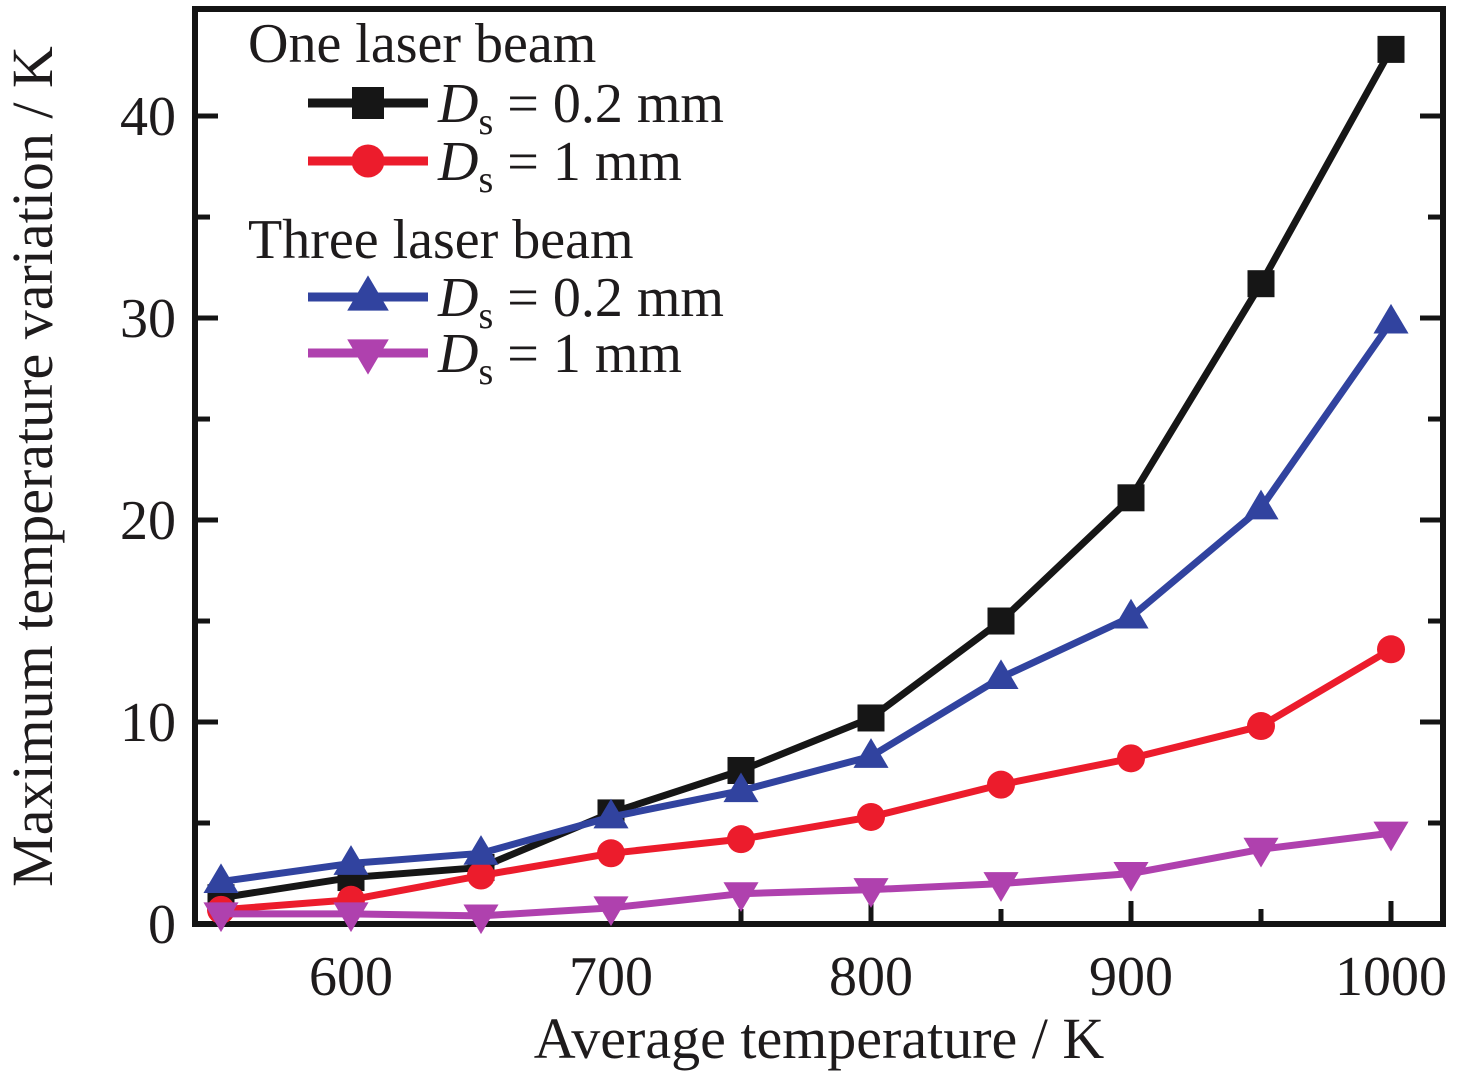 The image size is (1476, 1073). I want to click on x-tick-label: 700, so click(611, 977).